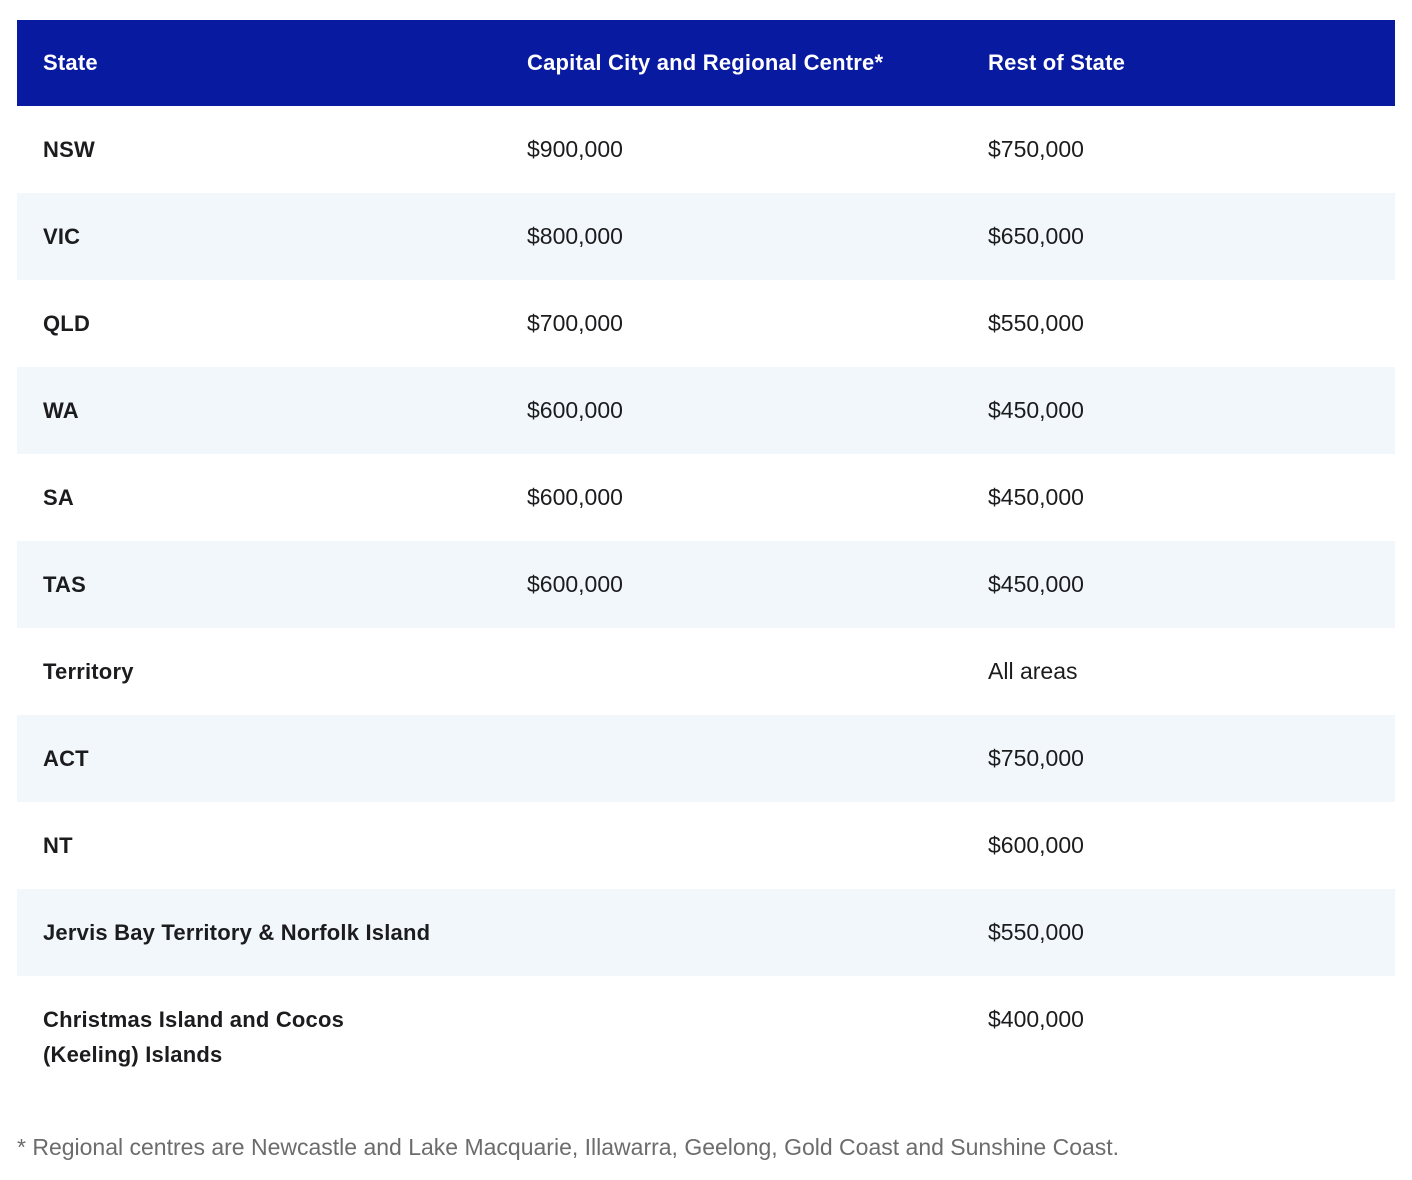 This screenshot has height=1180, width=1412. I want to click on column-header-capital-city: Capital City and Regional Centre*, so click(705, 62).